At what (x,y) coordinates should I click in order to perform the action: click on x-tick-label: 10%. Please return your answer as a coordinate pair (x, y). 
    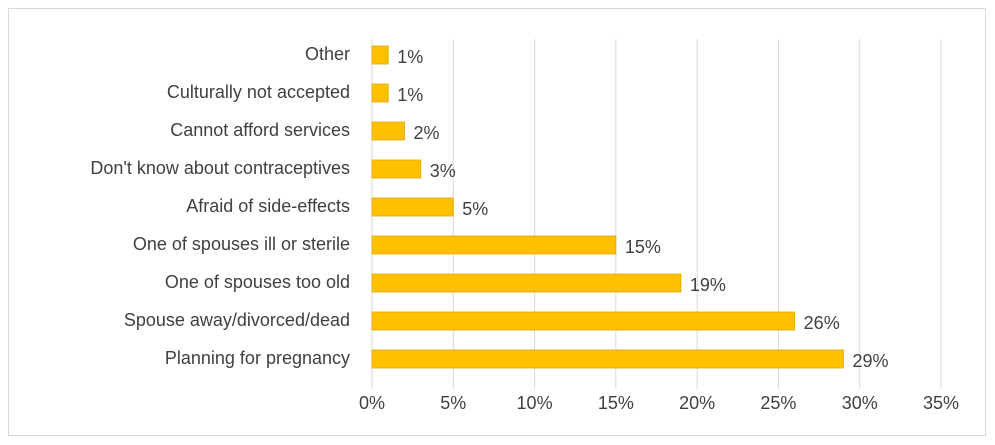
    Looking at the image, I should click on (535, 403).